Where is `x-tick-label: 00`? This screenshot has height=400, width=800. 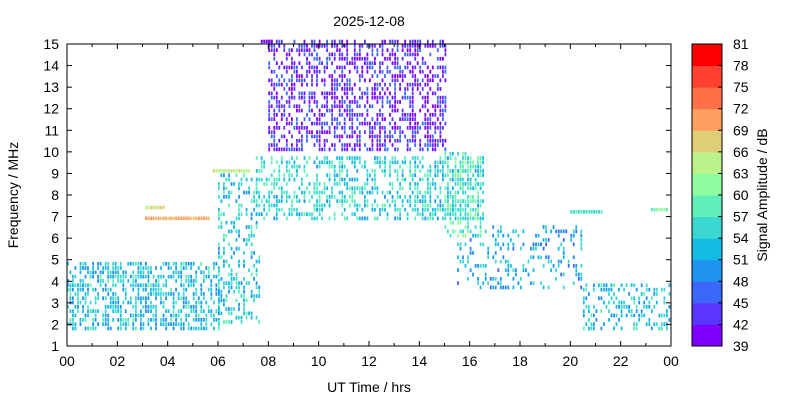 x-tick-label: 00 is located at coordinates (671, 361).